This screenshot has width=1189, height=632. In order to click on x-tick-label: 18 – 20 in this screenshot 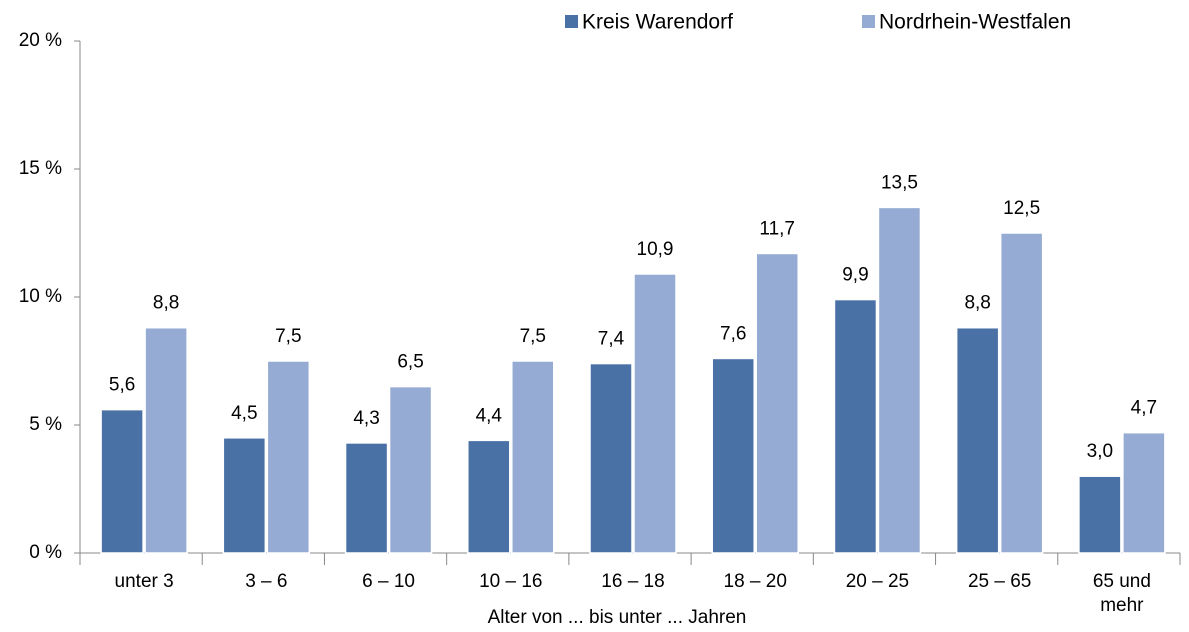, I will do `click(755, 581)`.